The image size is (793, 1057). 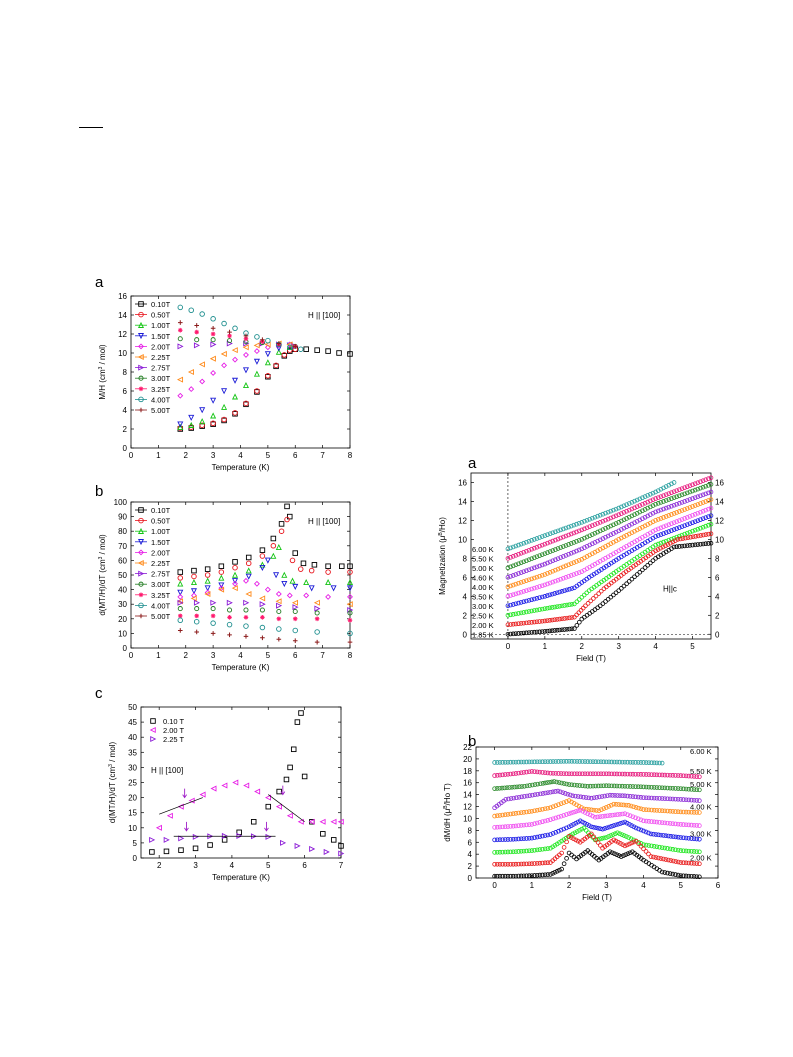 What do you see at coordinates (131, 455) in the screenshot?
I see `x-tick-label: 0` at bounding box center [131, 455].